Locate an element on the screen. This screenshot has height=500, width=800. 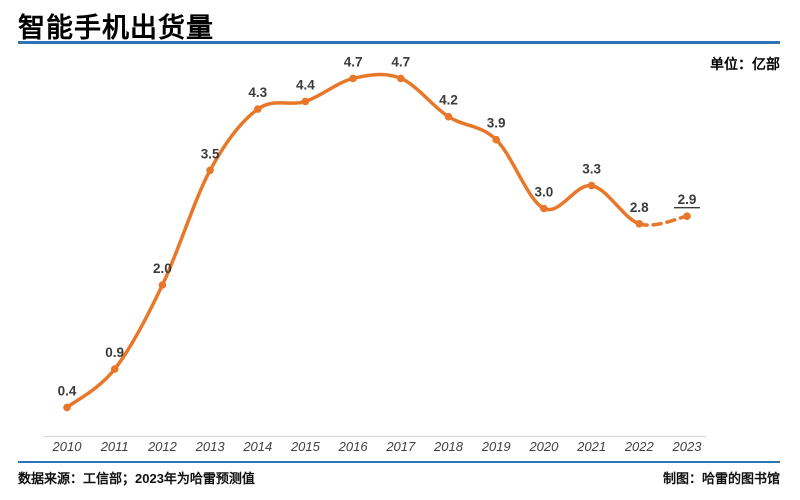
forecast-line-dashed is located at coordinates (663, 220).